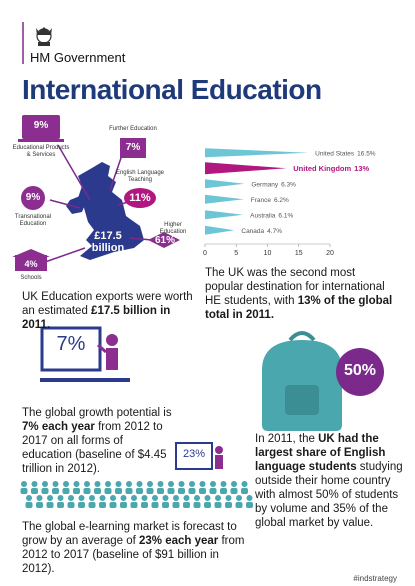 Image resolution: width=415 pixels, height=586 pixels. I want to click on category-label: United States, so click(335, 153).